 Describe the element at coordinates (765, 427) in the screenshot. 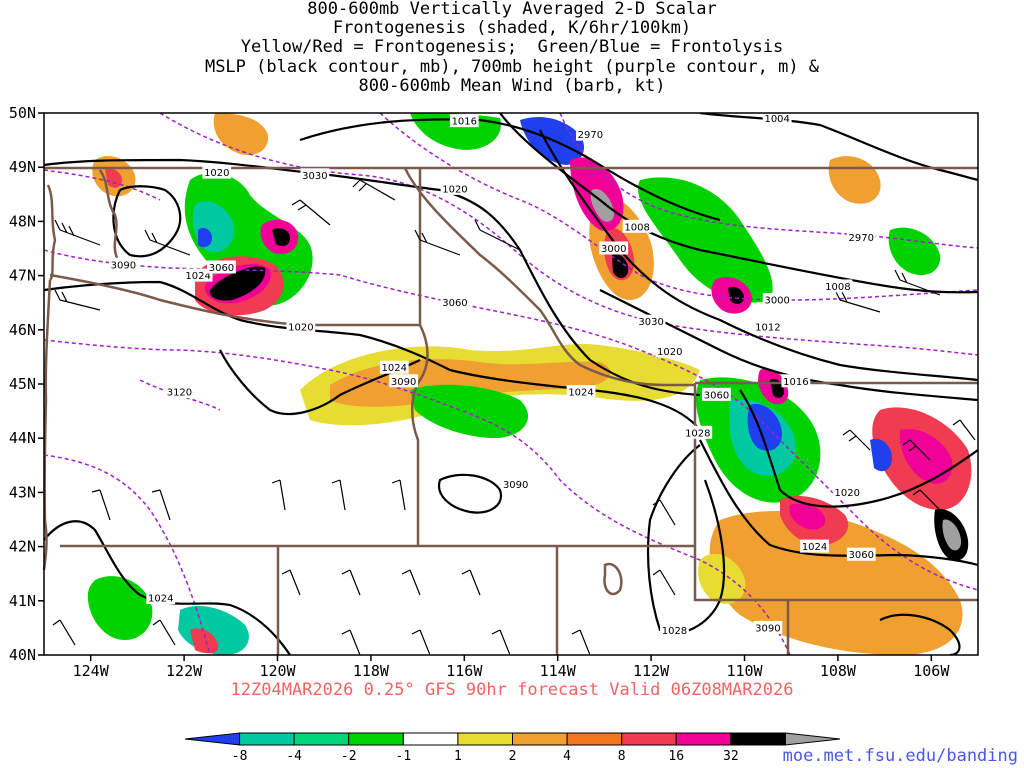

I see `frontolysis-region-wyoming-blue` at that location.